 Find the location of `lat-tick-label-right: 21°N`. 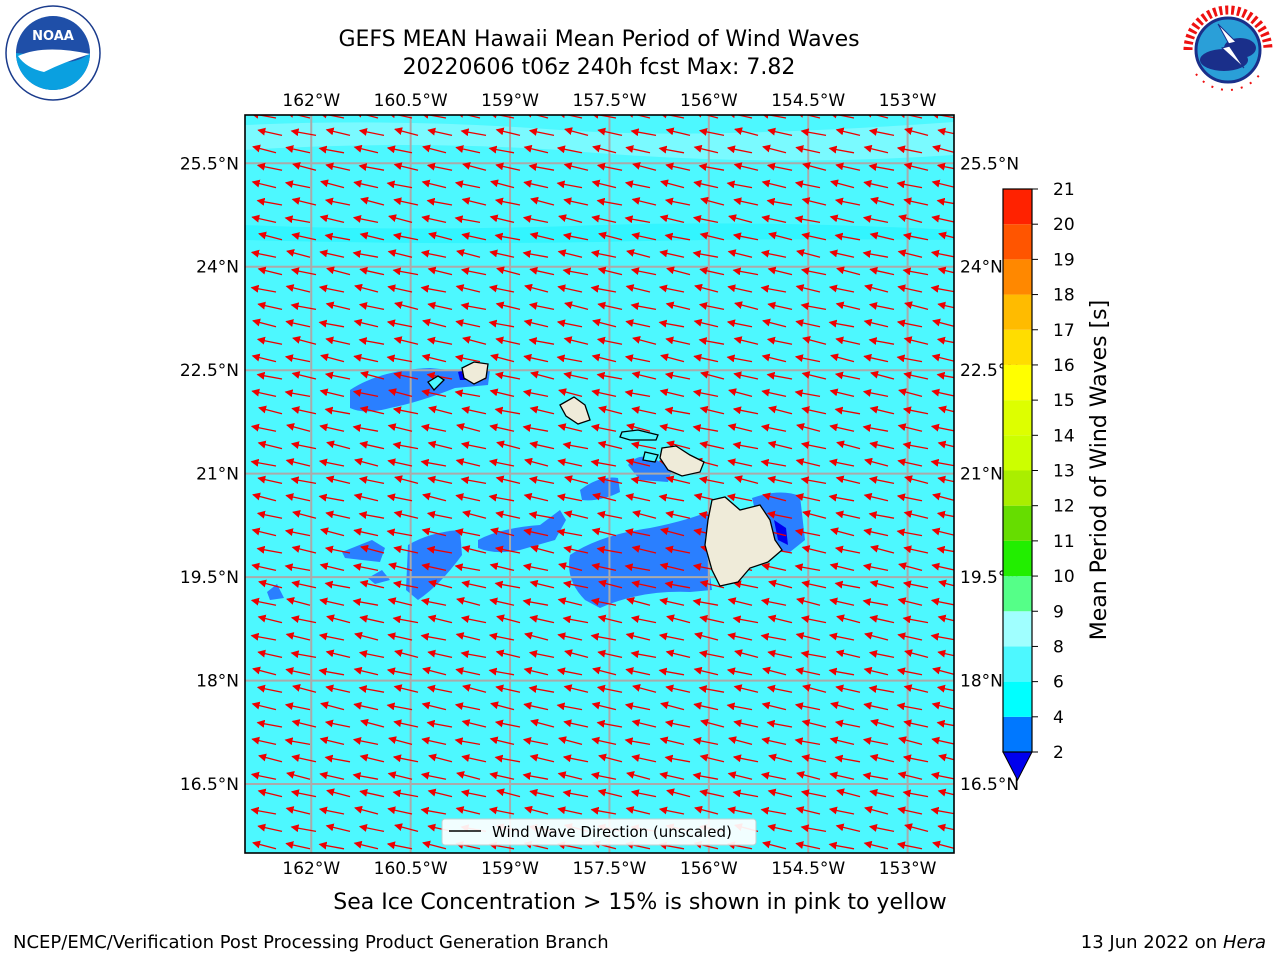

lat-tick-label-right: 21°N is located at coordinates (981, 475).